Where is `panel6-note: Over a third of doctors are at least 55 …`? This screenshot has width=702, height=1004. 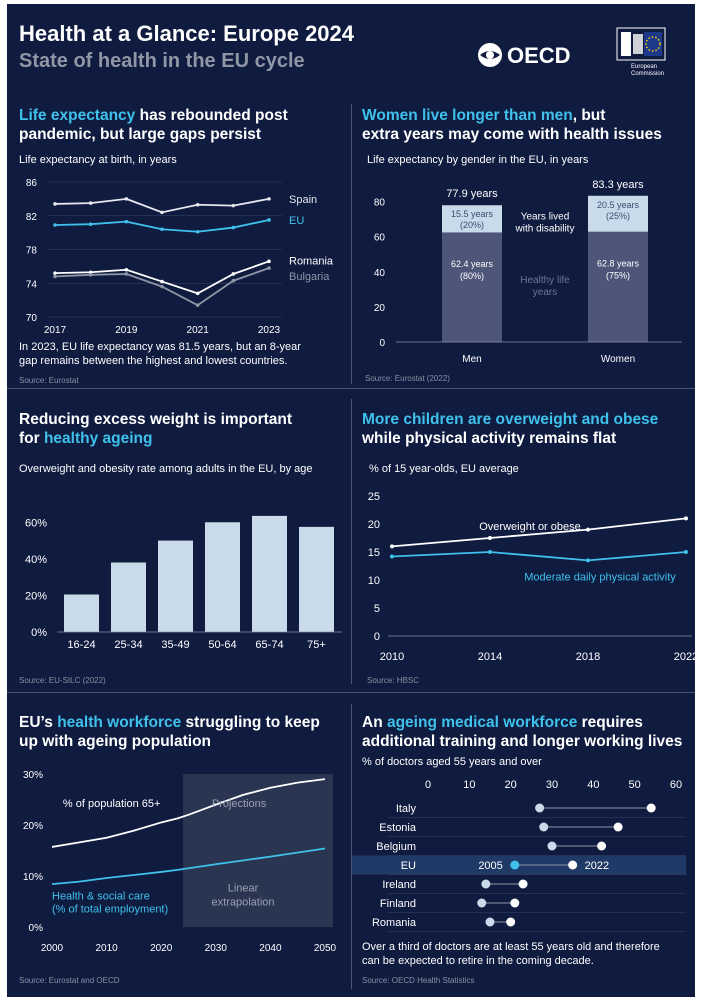 panel6-note: Over a third of doctors are at least 55 … is located at coordinates (511, 954).